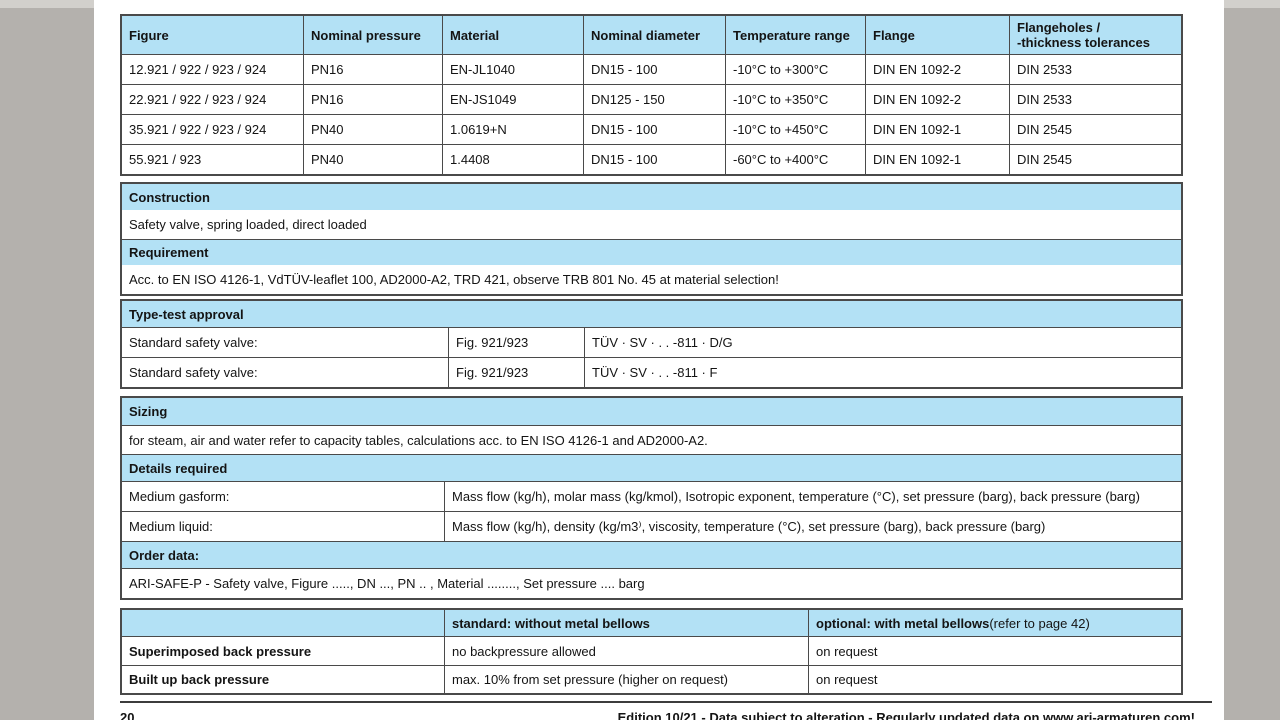 The image size is (1280, 720). I want to click on sizing-band: Sizing, so click(651, 411).